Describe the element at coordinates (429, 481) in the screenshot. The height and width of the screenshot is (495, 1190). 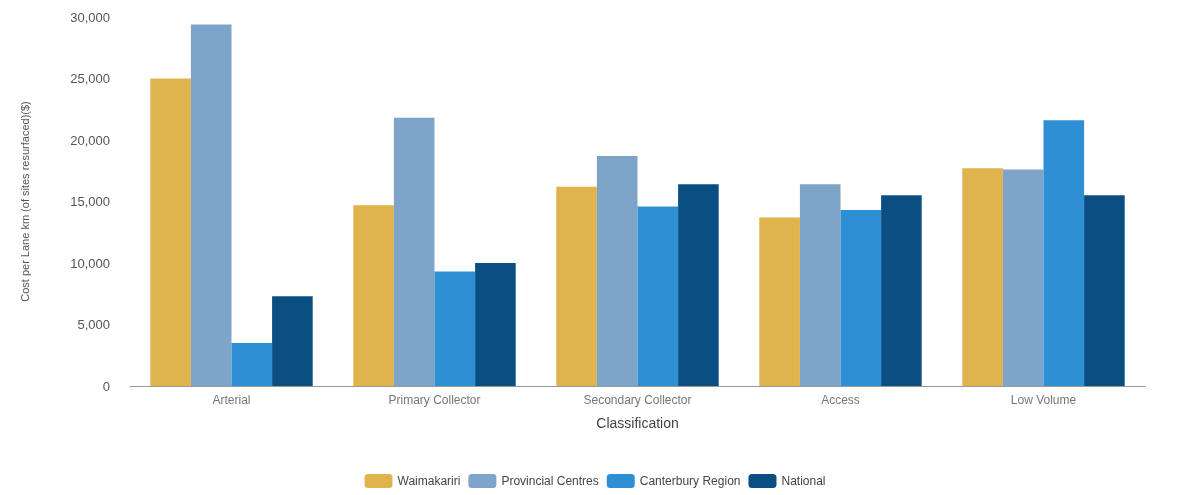
I see `legend-label: Waimakariri` at that location.